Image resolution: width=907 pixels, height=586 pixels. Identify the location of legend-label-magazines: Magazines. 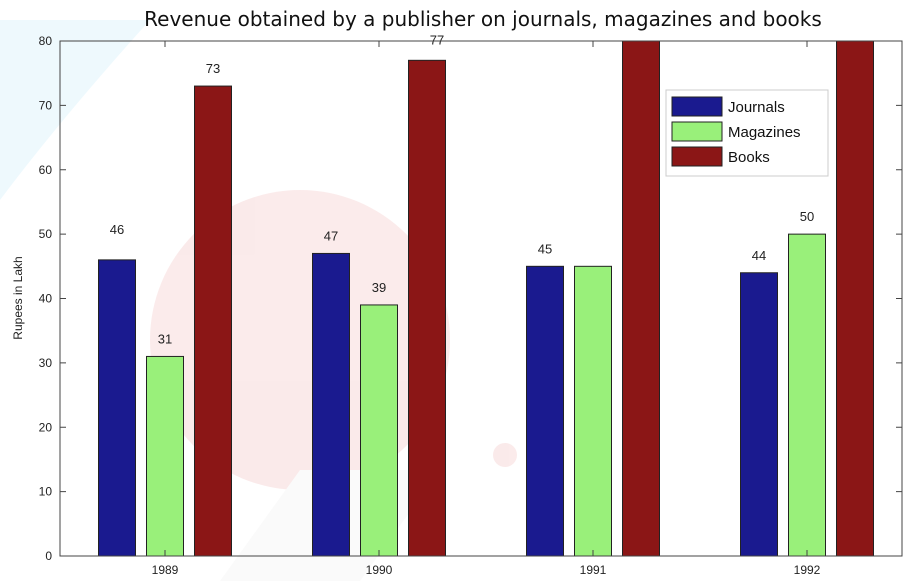
(764, 132).